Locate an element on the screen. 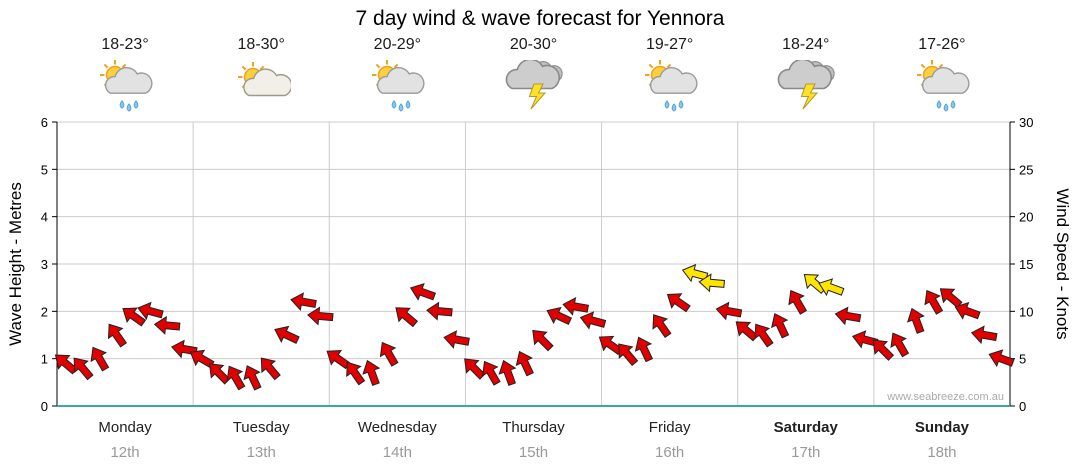 This screenshot has height=475, width=1080. day-label: Friday is located at coordinates (669, 427).